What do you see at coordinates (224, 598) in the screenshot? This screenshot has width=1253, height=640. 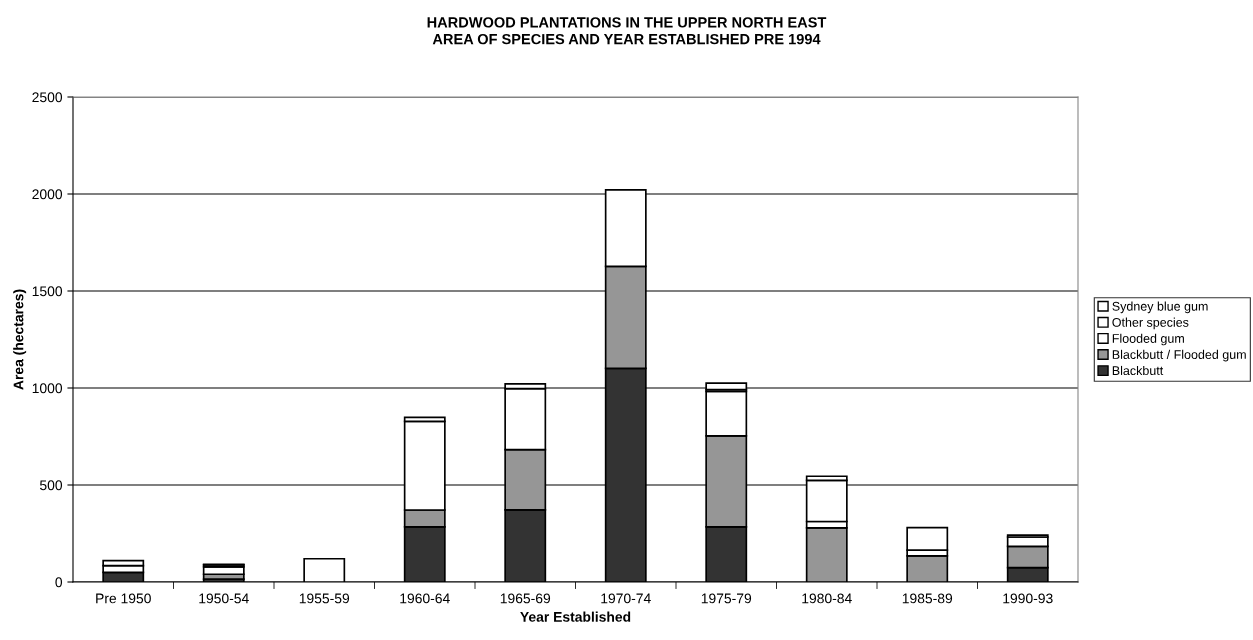 I see `x-tick-label: 1950-54` at bounding box center [224, 598].